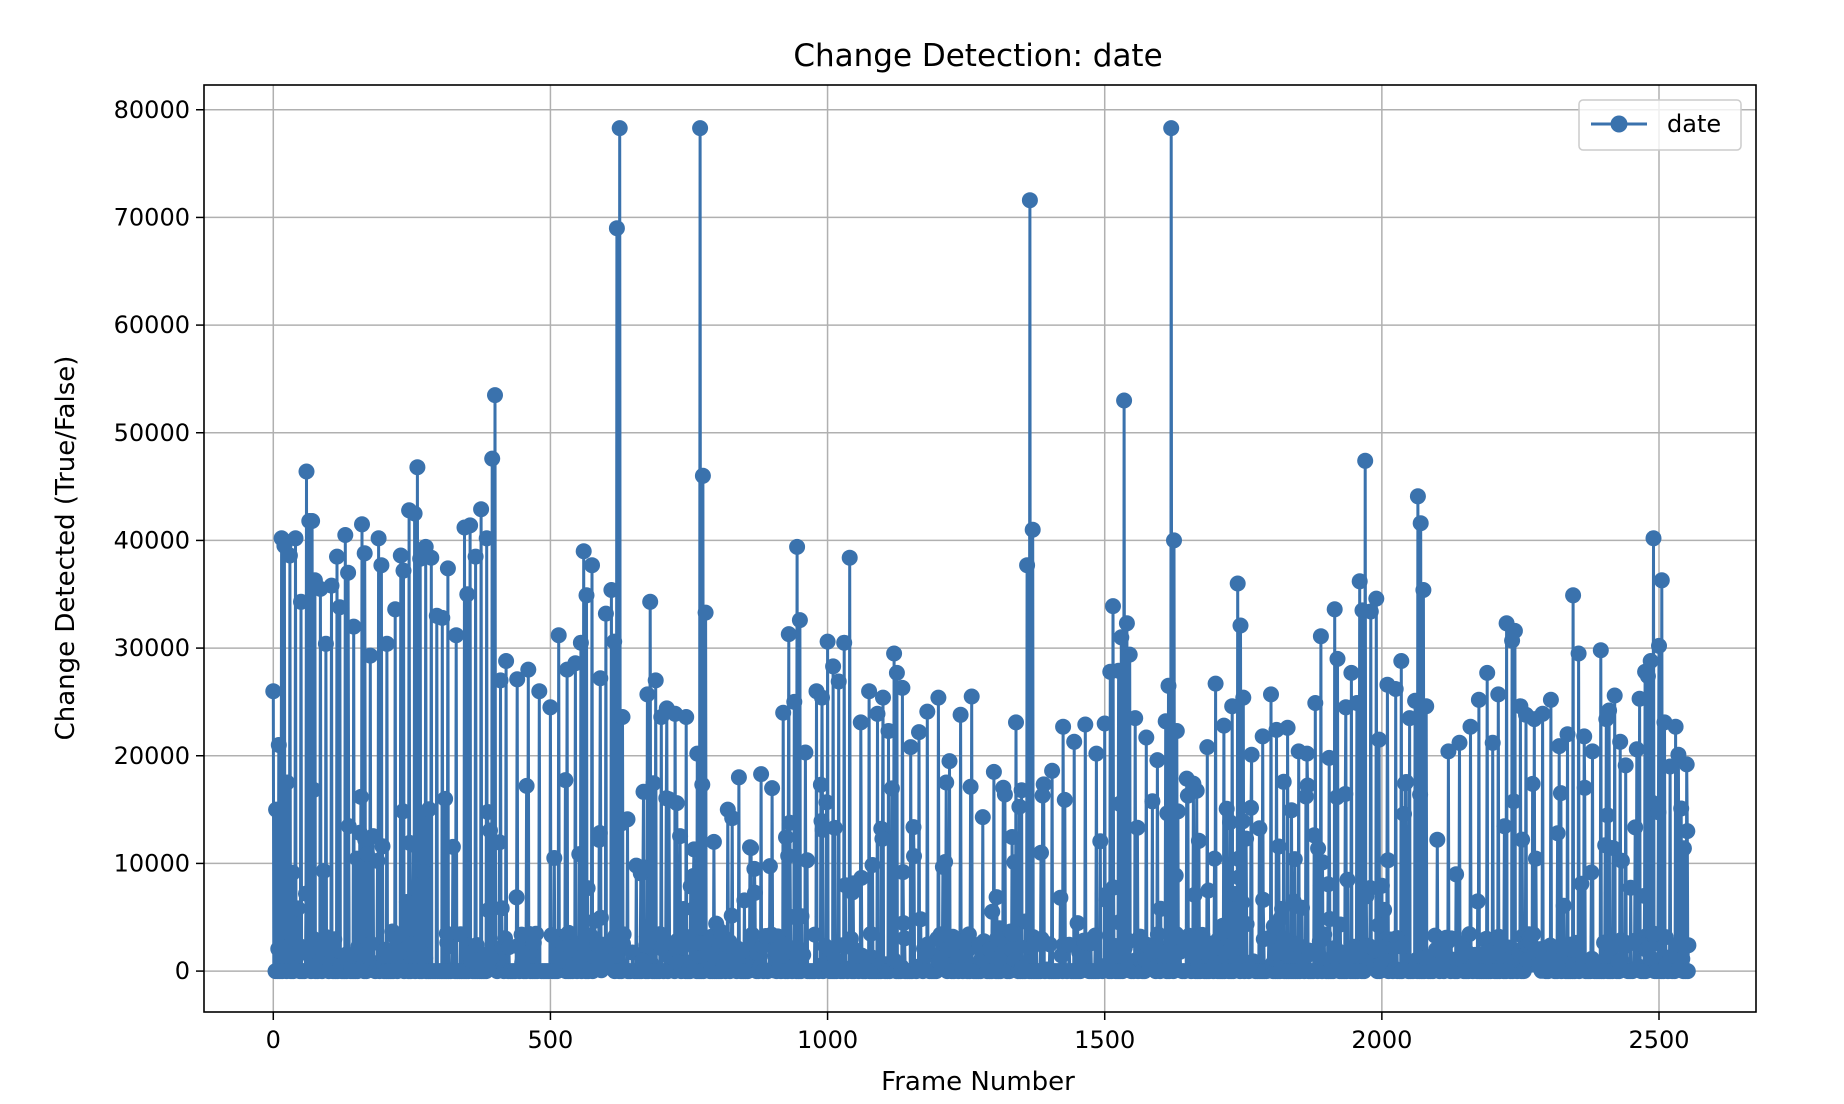 The image size is (1844, 1104). What do you see at coordinates (152, 540) in the screenshot?
I see `y-tick-label: 40000` at bounding box center [152, 540].